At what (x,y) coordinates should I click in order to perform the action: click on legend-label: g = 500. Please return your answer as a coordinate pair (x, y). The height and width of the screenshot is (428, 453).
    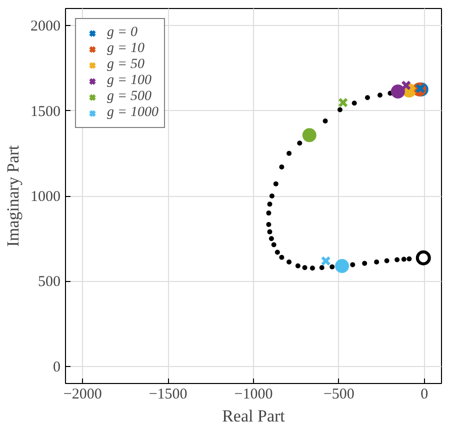
    Looking at the image, I should click on (129, 97).